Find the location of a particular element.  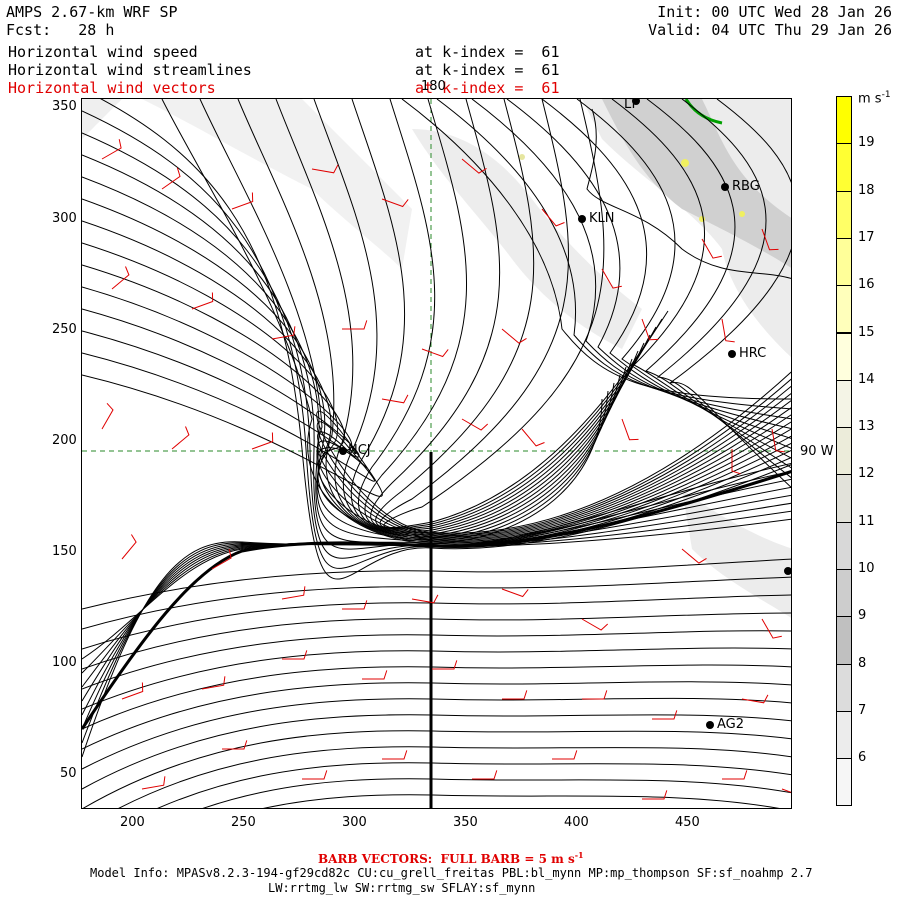

field-name-streamlines: Horizontal wind streamlines is located at coordinates (130, 70).